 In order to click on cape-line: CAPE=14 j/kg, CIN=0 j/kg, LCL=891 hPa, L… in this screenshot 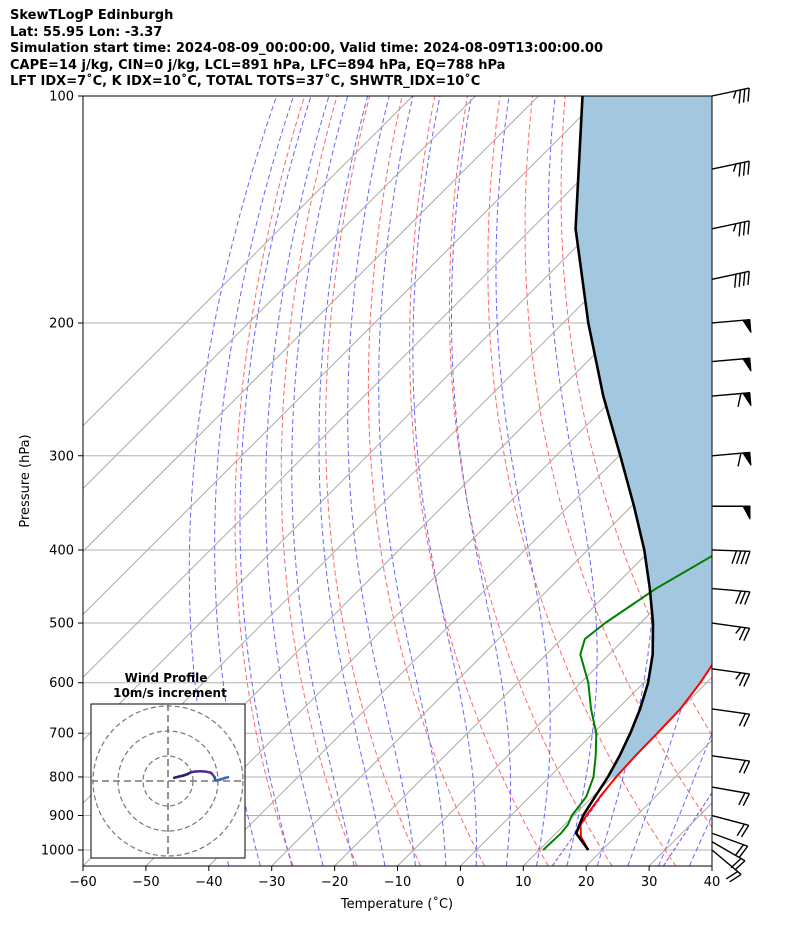, I will do `click(258, 65)`.